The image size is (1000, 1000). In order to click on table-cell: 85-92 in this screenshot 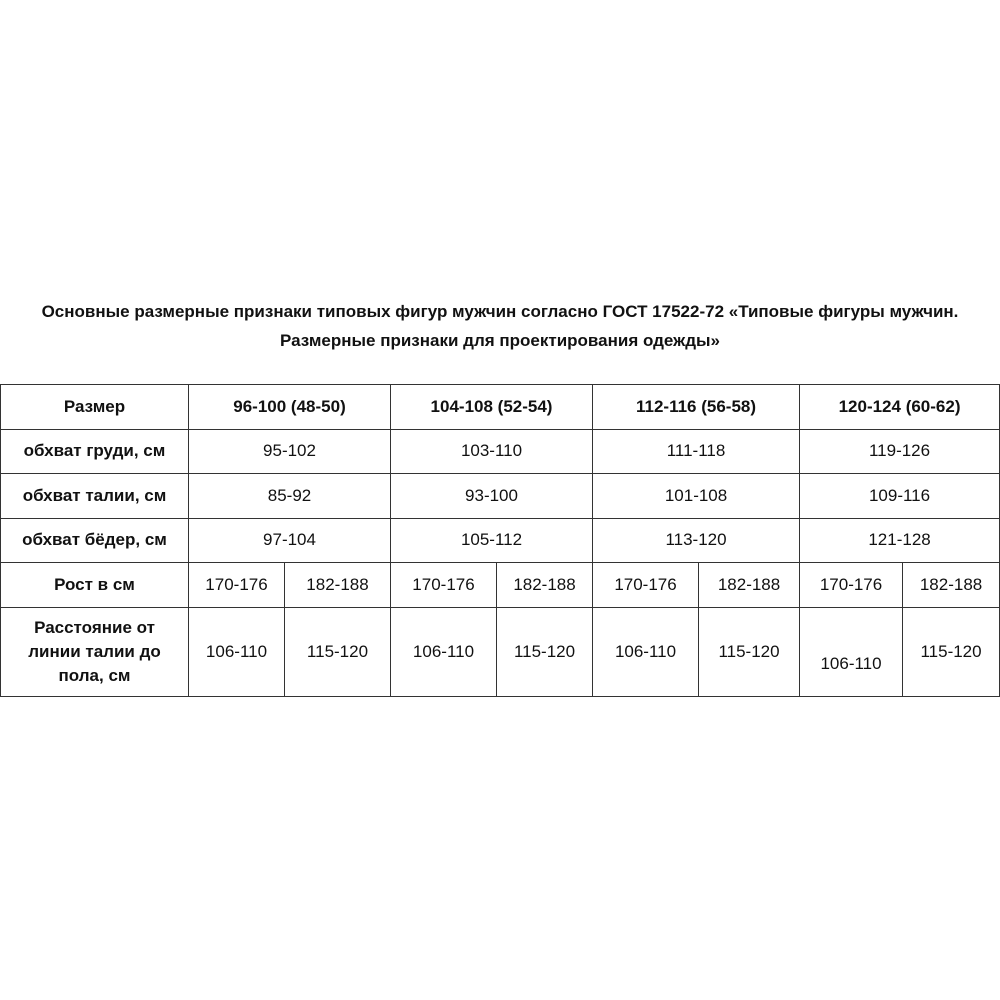, I will do `click(289, 496)`.